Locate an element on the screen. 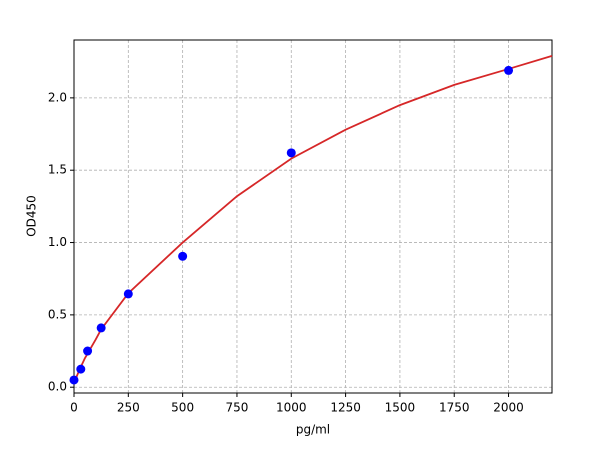 This screenshot has height=451, width=600. x-tick-label: 1750 is located at coordinates (454, 408).